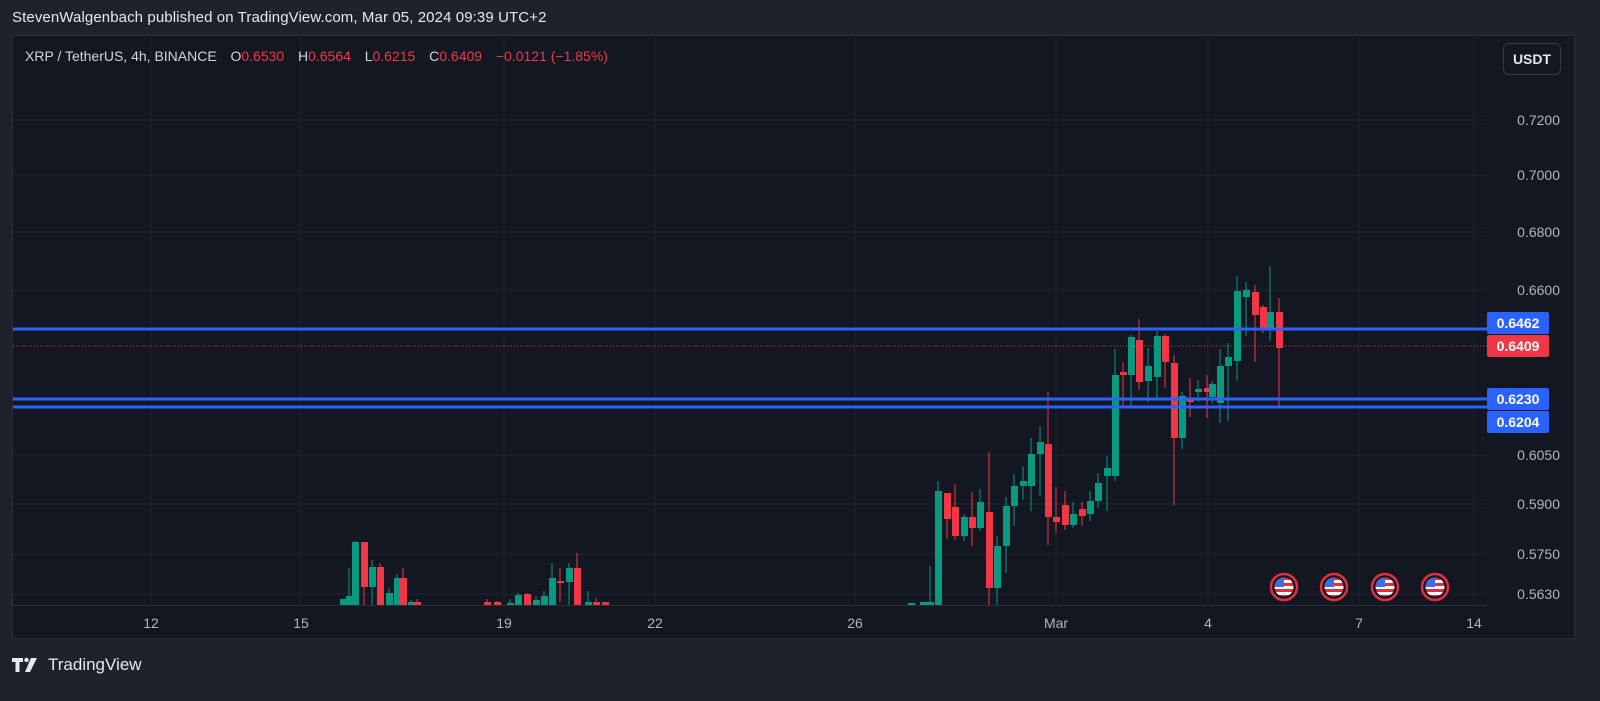  Describe the element at coordinates (121, 56) in the screenshot. I see `symbol-title: XRP / TetherUS, 4h, BINANCE` at that location.